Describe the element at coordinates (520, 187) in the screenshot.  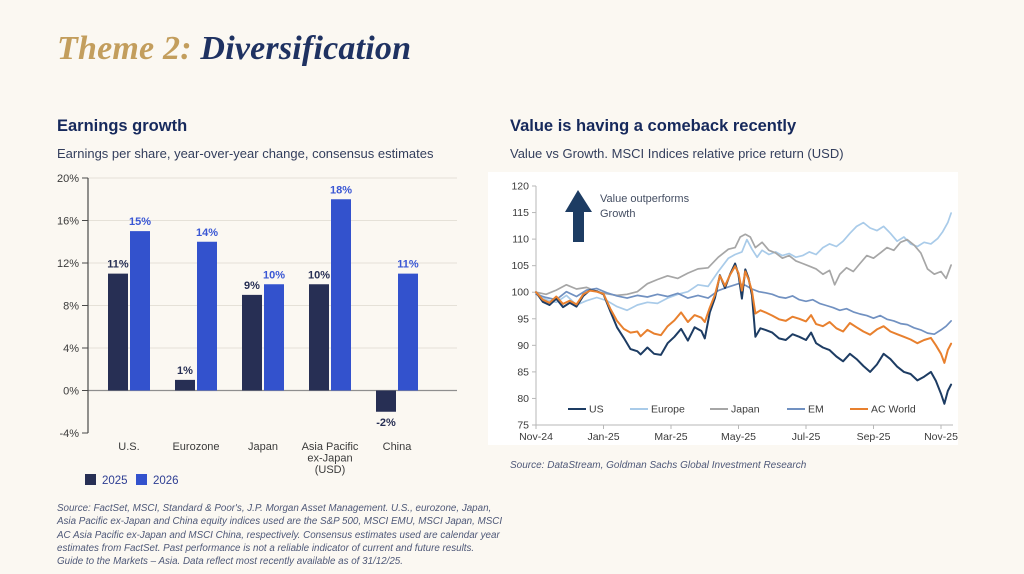
I see `svg-text: 120` at that location.